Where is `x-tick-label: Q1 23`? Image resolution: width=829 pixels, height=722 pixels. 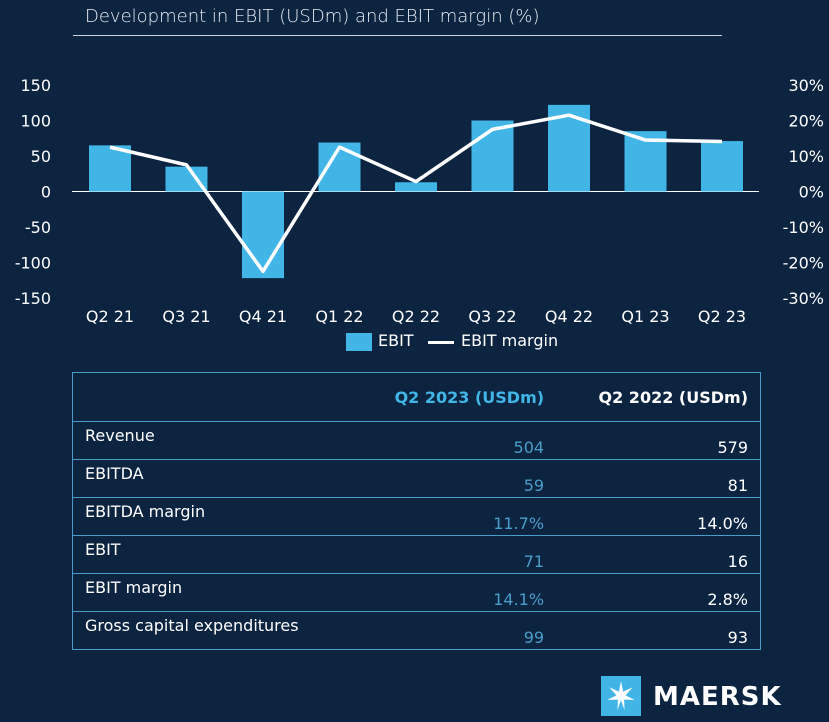 x-tick-label: Q1 23 is located at coordinates (645, 316).